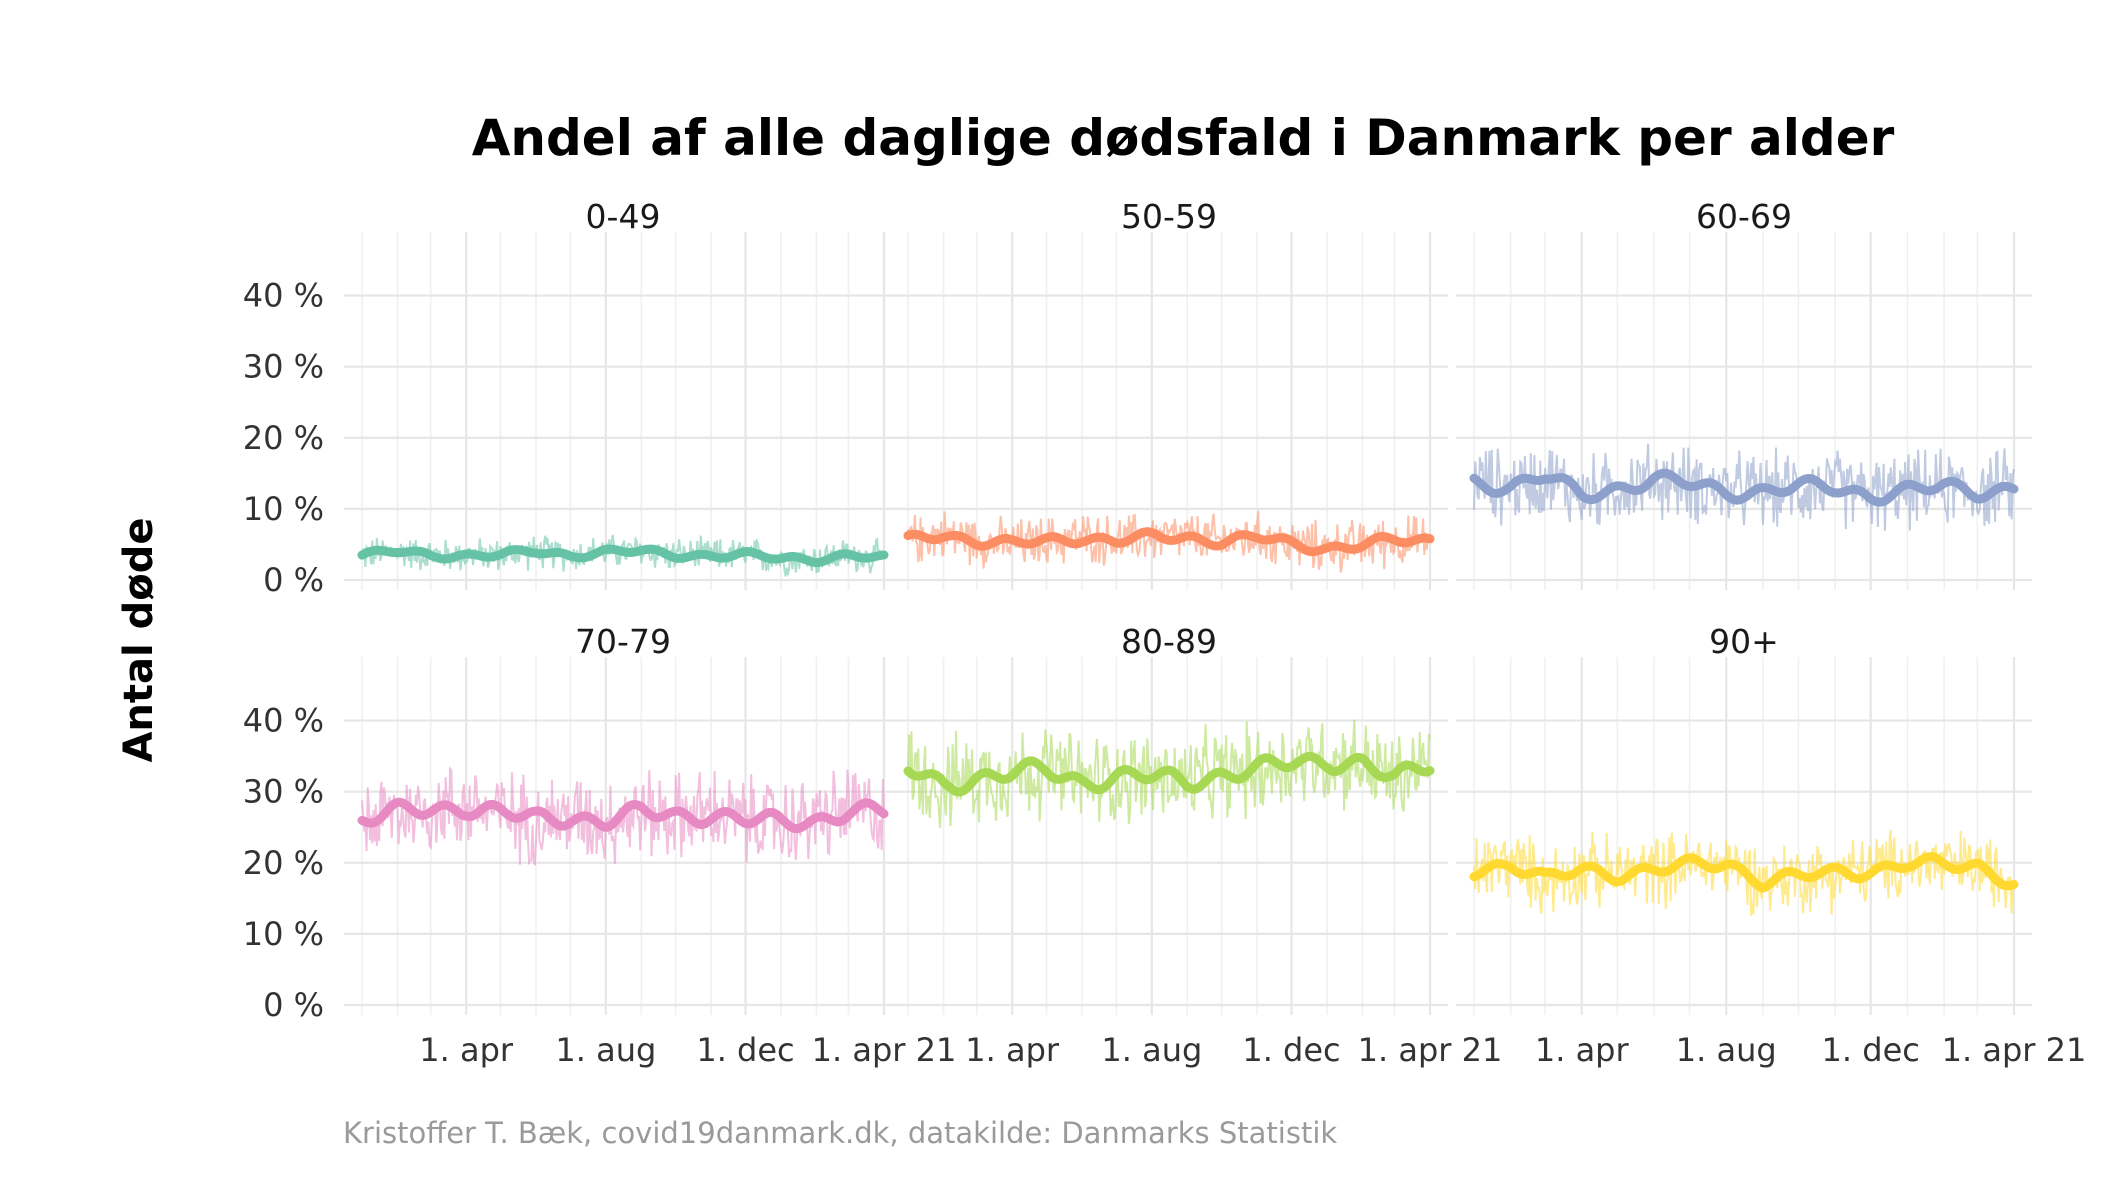 The image size is (2125, 1181). Describe the element at coordinates (623, 641) in the screenshot. I see `panel-label-70-79: 70-79` at that location.